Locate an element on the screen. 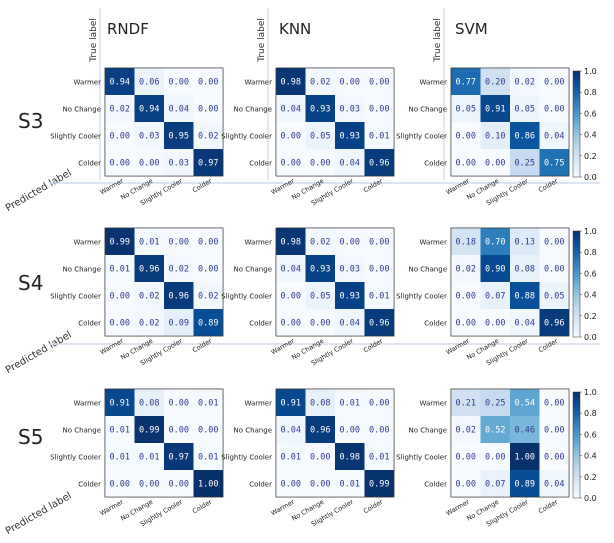 The width and height of the screenshot is (614, 543). cell-value: 0.94 is located at coordinates (149, 110).